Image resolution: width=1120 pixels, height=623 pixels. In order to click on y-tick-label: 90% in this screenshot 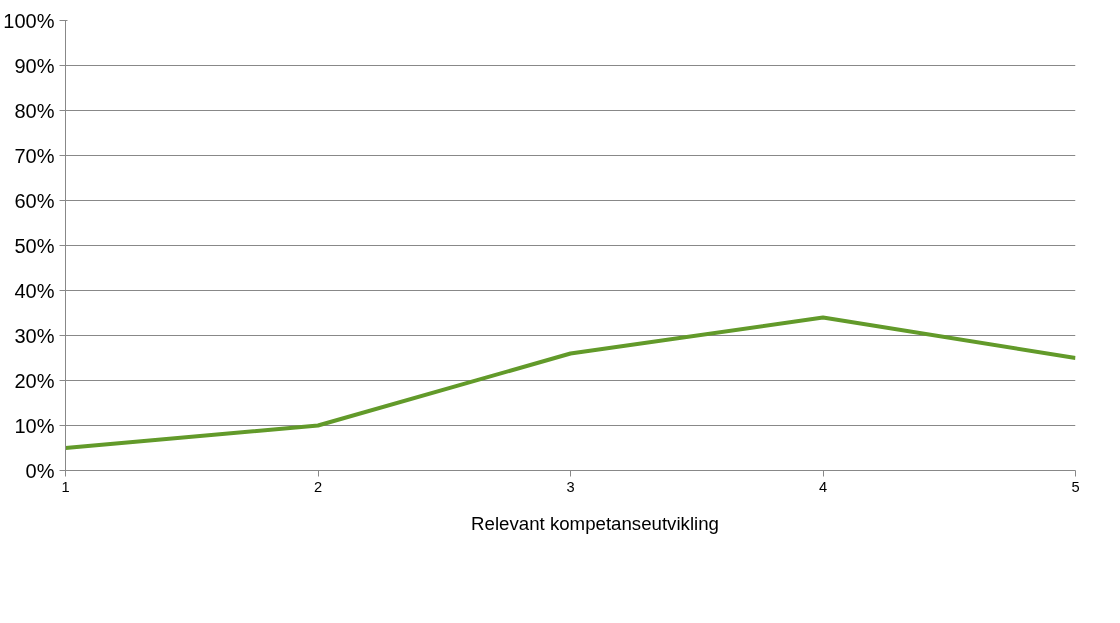, I will do `click(34, 65)`.